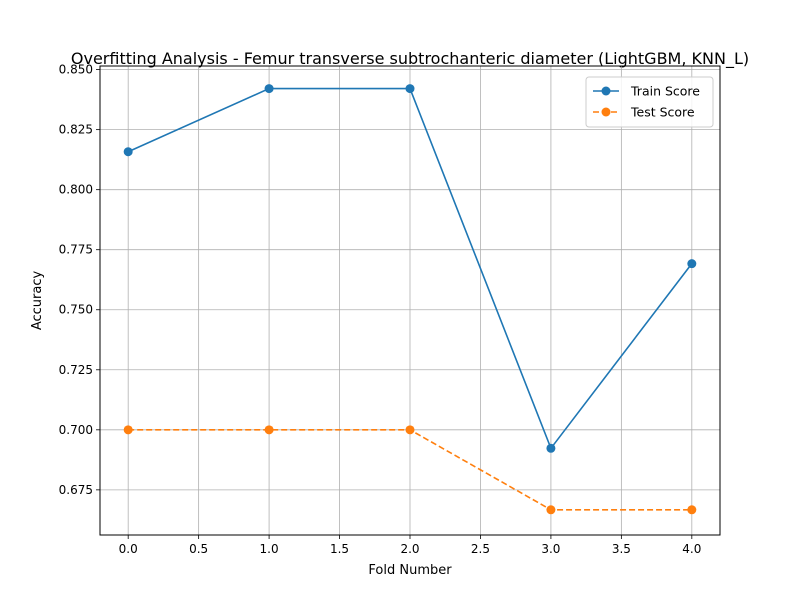  I want to click on legend-test-score-marker, so click(606, 112).